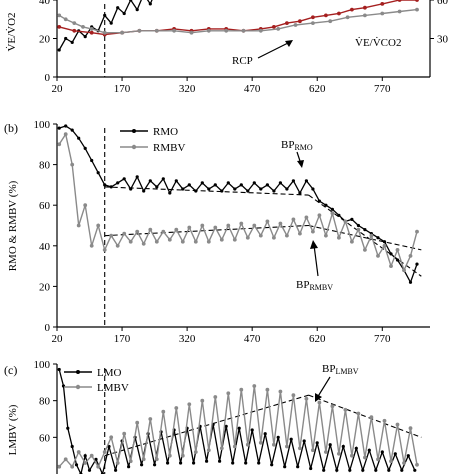 This screenshot has height=474, width=474. Describe the element at coordinates (45, 166) in the screenshot. I see `panel-b-ytick-label: 80` at that location.